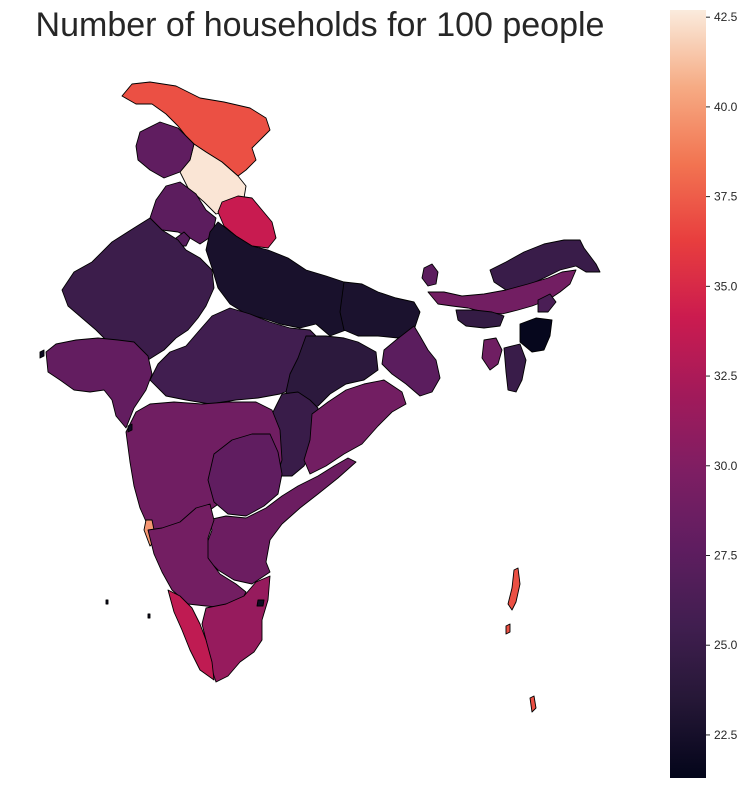  What do you see at coordinates (726, 197) in the screenshot?
I see `colorbar-tick-label: 37.5` at bounding box center [726, 197].